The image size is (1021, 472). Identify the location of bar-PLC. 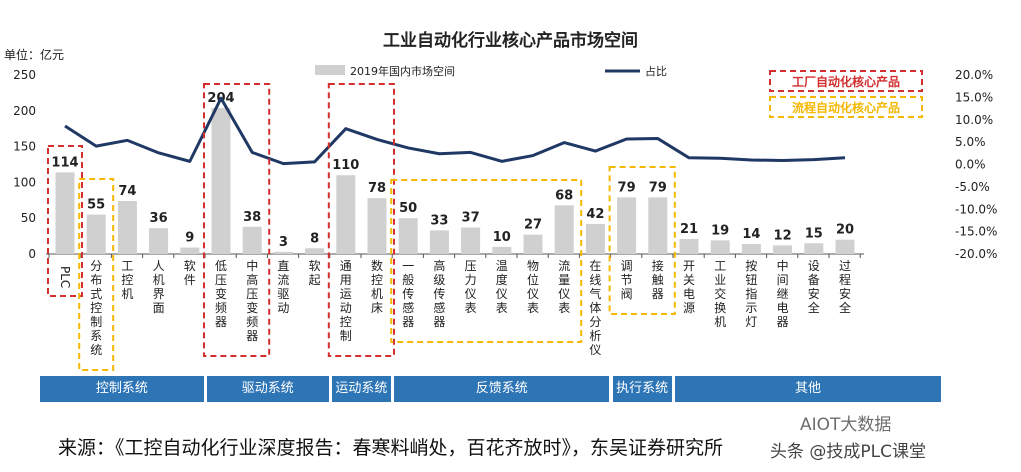
(65, 213).